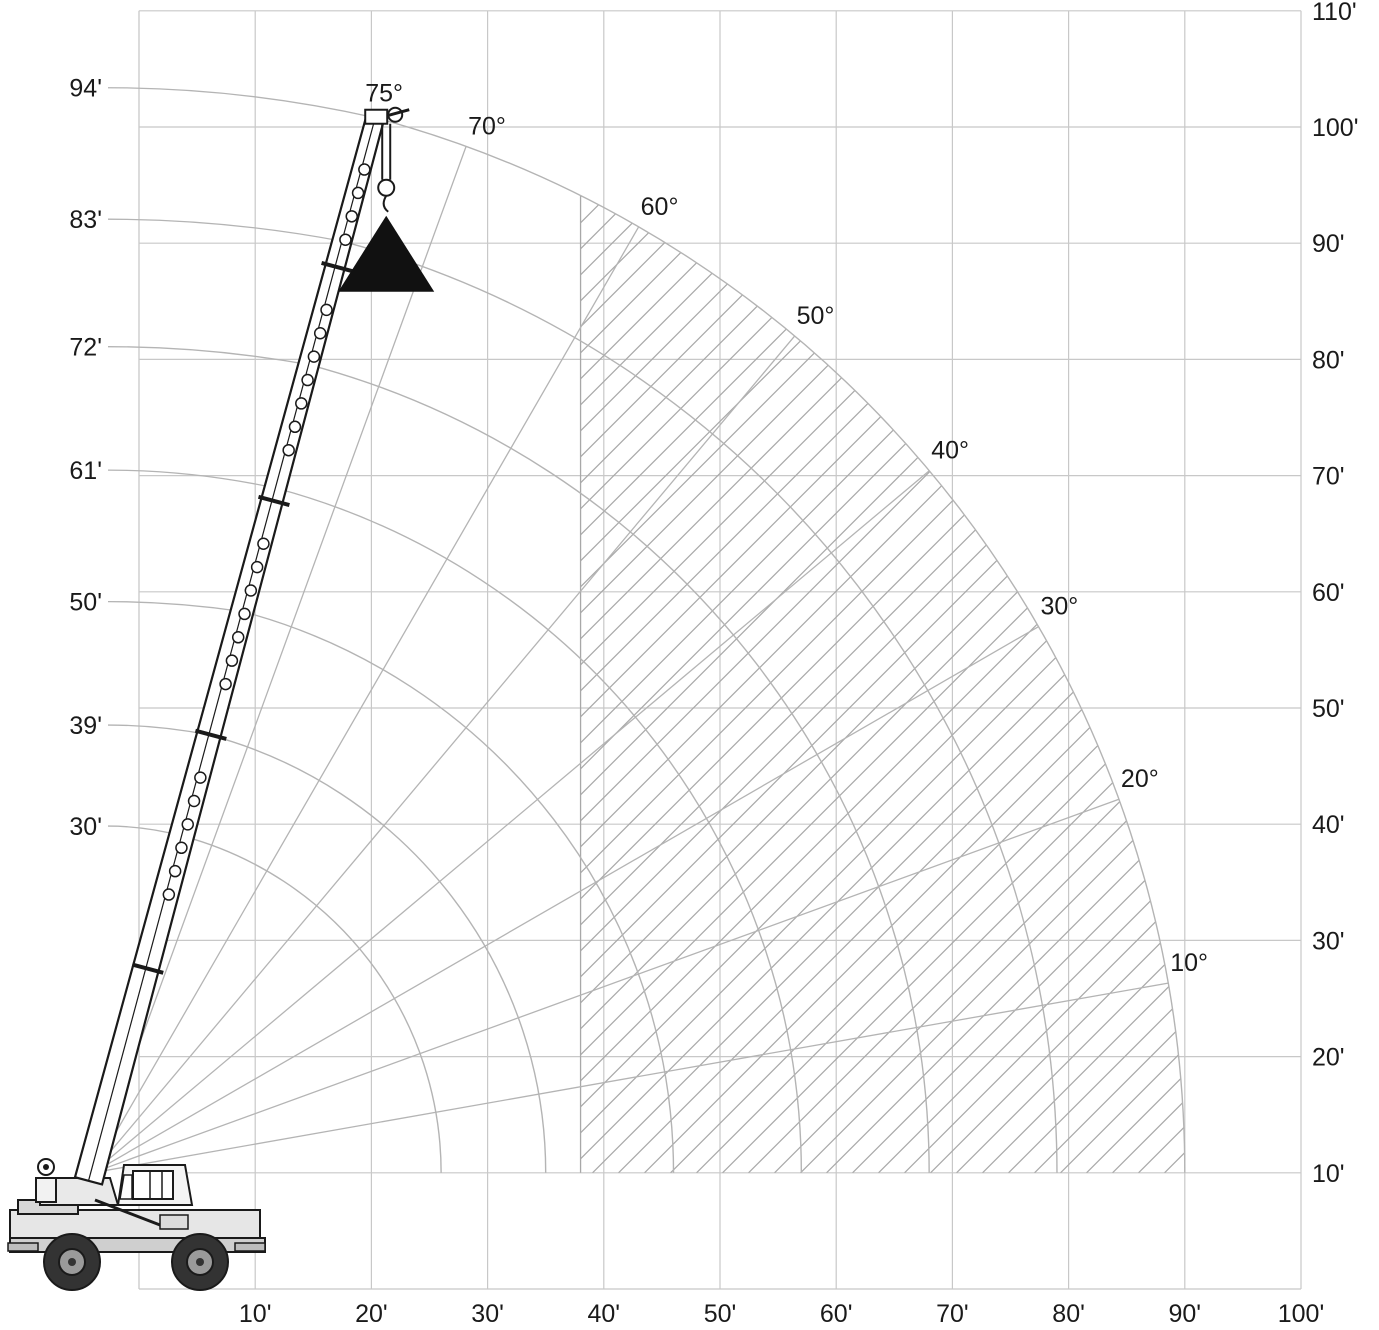  What do you see at coordinates (1185, 1314) in the screenshot?
I see `x-tick-label-90: 90'` at bounding box center [1185, 1314].